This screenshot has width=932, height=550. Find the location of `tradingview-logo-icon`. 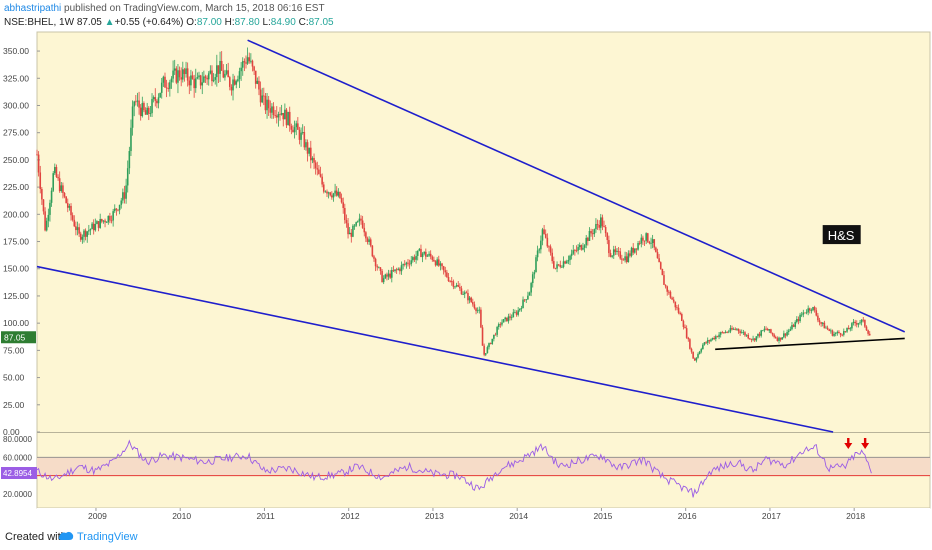

tradingview-logo-icon is located at coordinates (66, 536).